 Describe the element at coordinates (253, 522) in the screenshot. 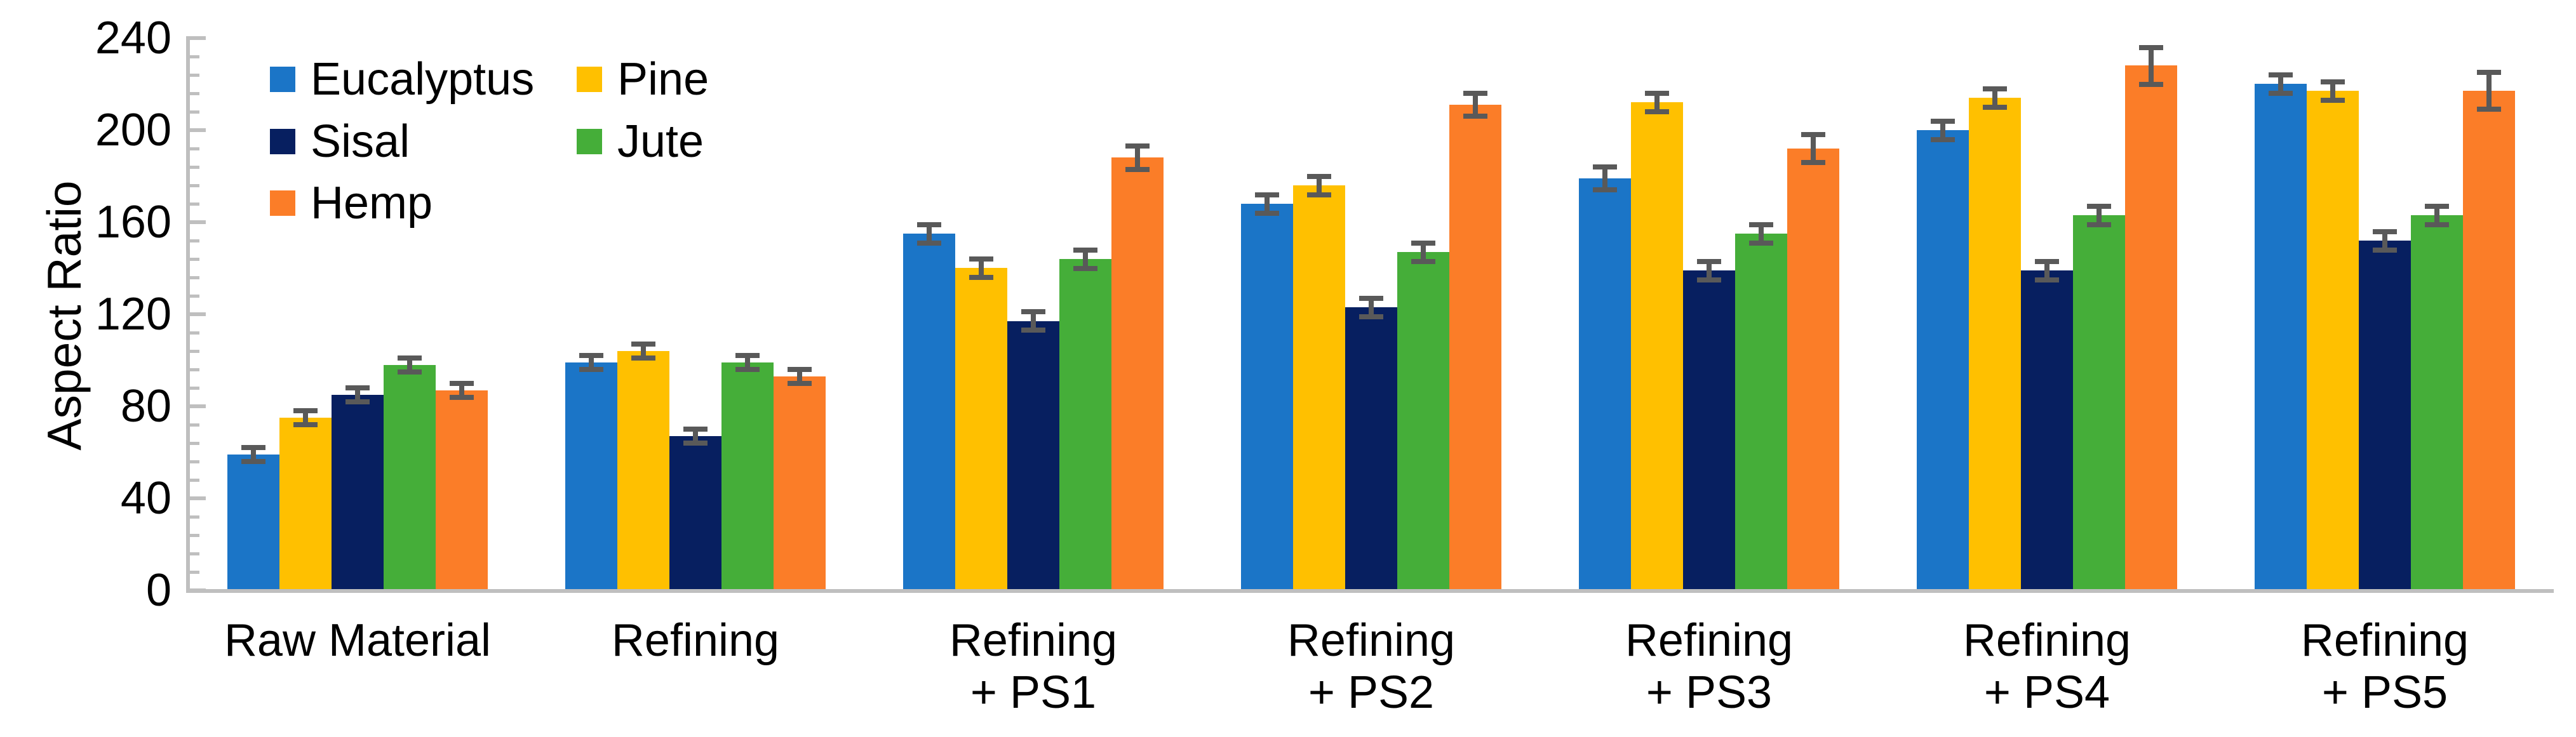

I see `bar-eucalyptus-raw-material` at that location.